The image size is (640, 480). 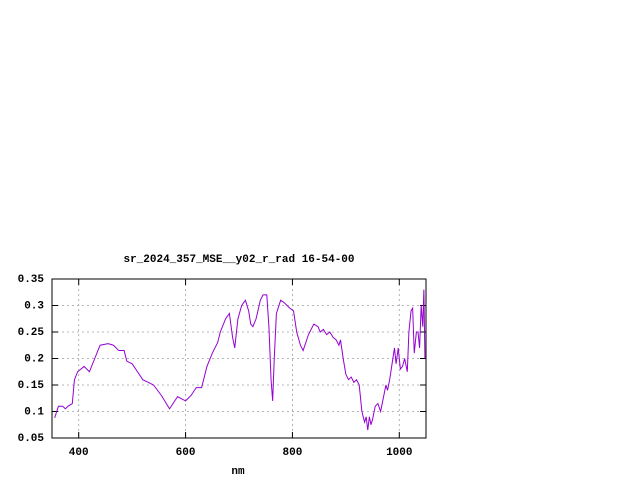 What do you see at coordinates (238, 472) in the screenshot?
I see `x-axis-label: nm` at bounding box center [238, 472].